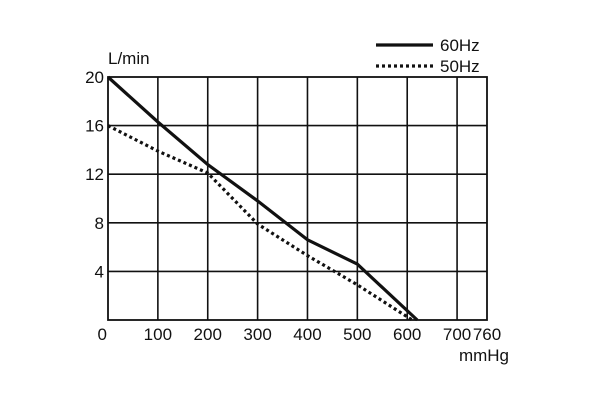 Image resolution: width=600 pixels, height=405 pixels. What do you see at coordinates (158, 334) in the screenshot?
I see `x-tick-label: 100` at bounding box center [158, 334].